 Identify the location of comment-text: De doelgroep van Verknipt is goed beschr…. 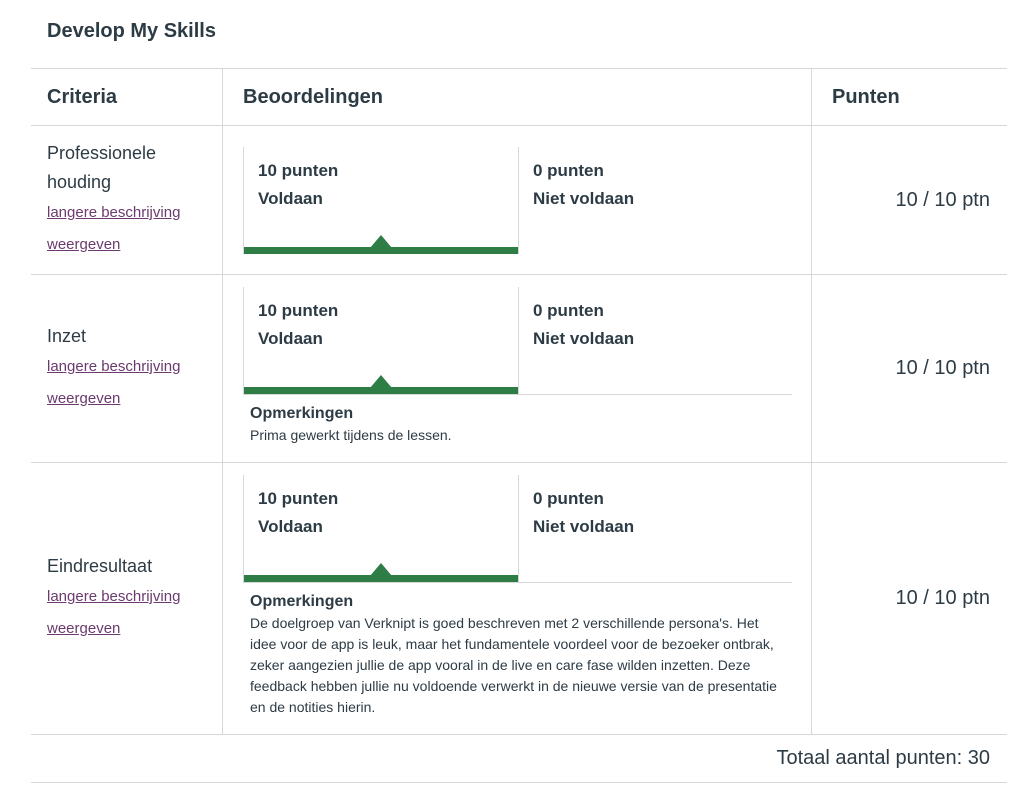
(513, 665).